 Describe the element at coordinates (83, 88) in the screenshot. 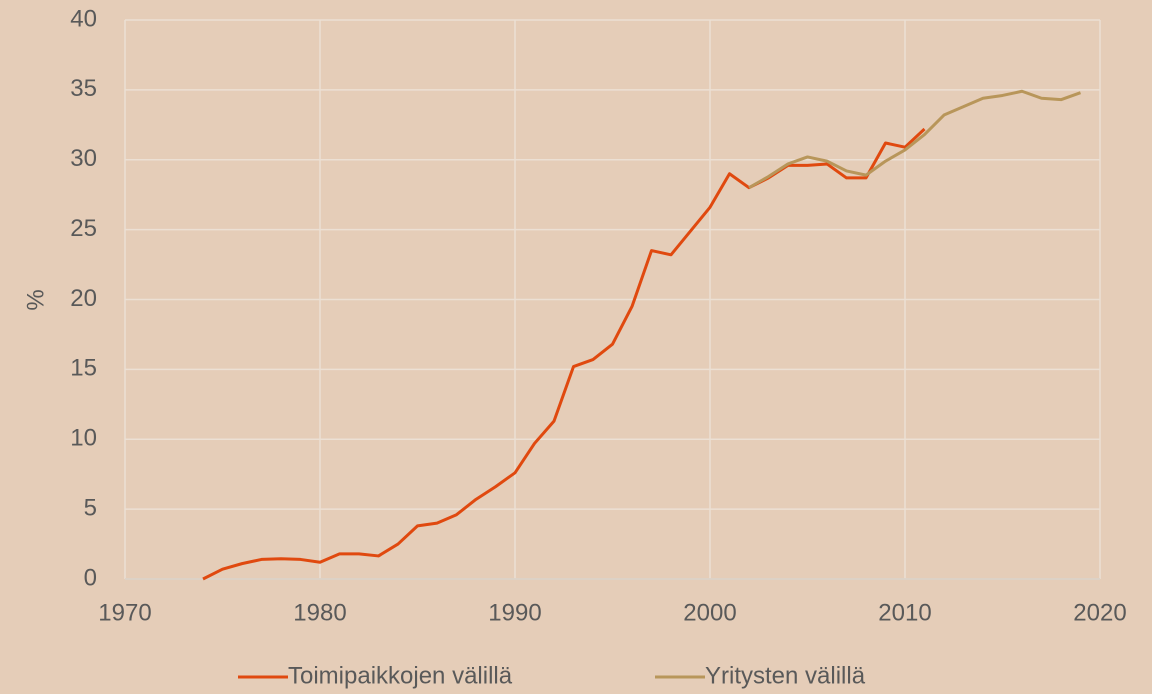

I see `y-tick-label: 35` at that location.